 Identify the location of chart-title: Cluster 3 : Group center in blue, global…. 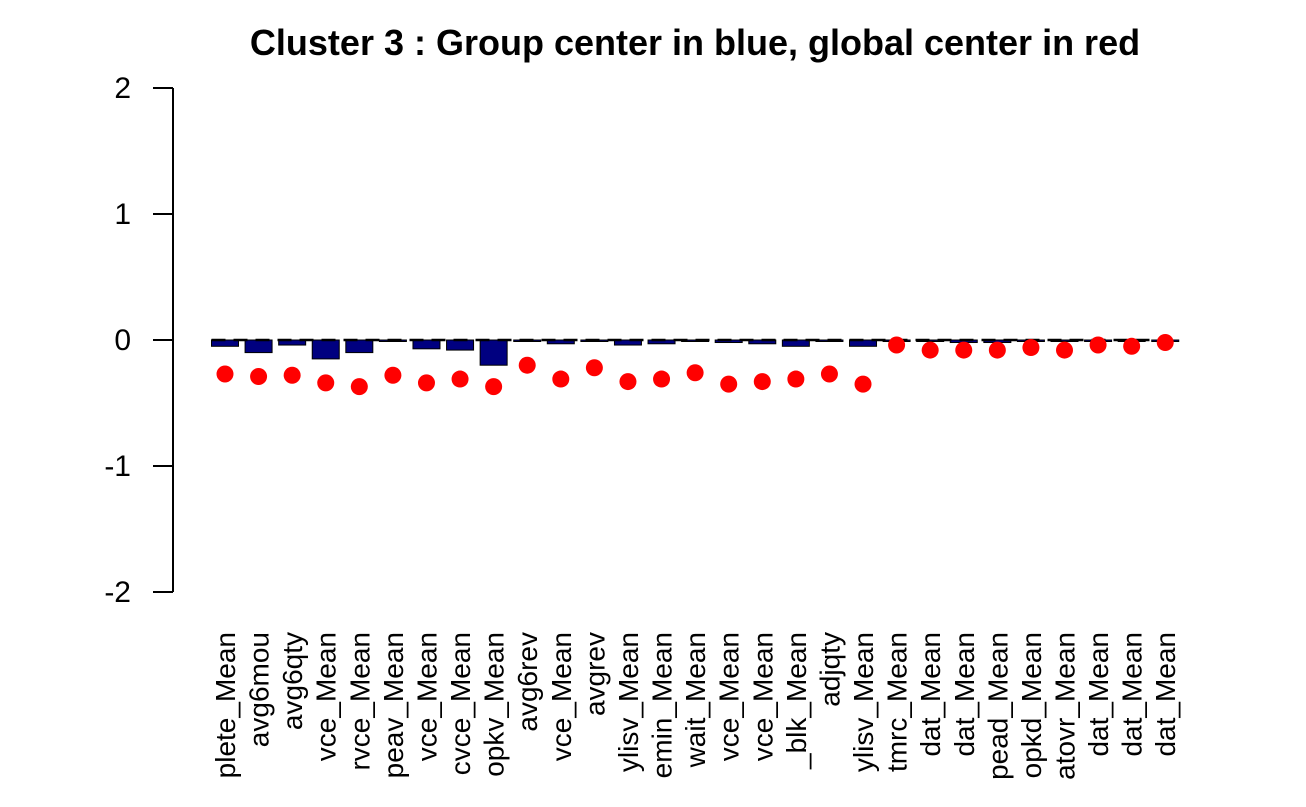
(695, 42).